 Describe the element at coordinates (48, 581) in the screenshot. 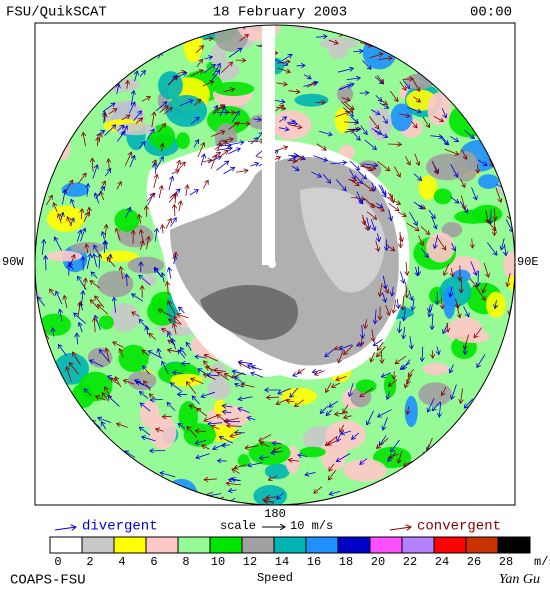

I see `footer-left: COAPS-FSU` at that location.